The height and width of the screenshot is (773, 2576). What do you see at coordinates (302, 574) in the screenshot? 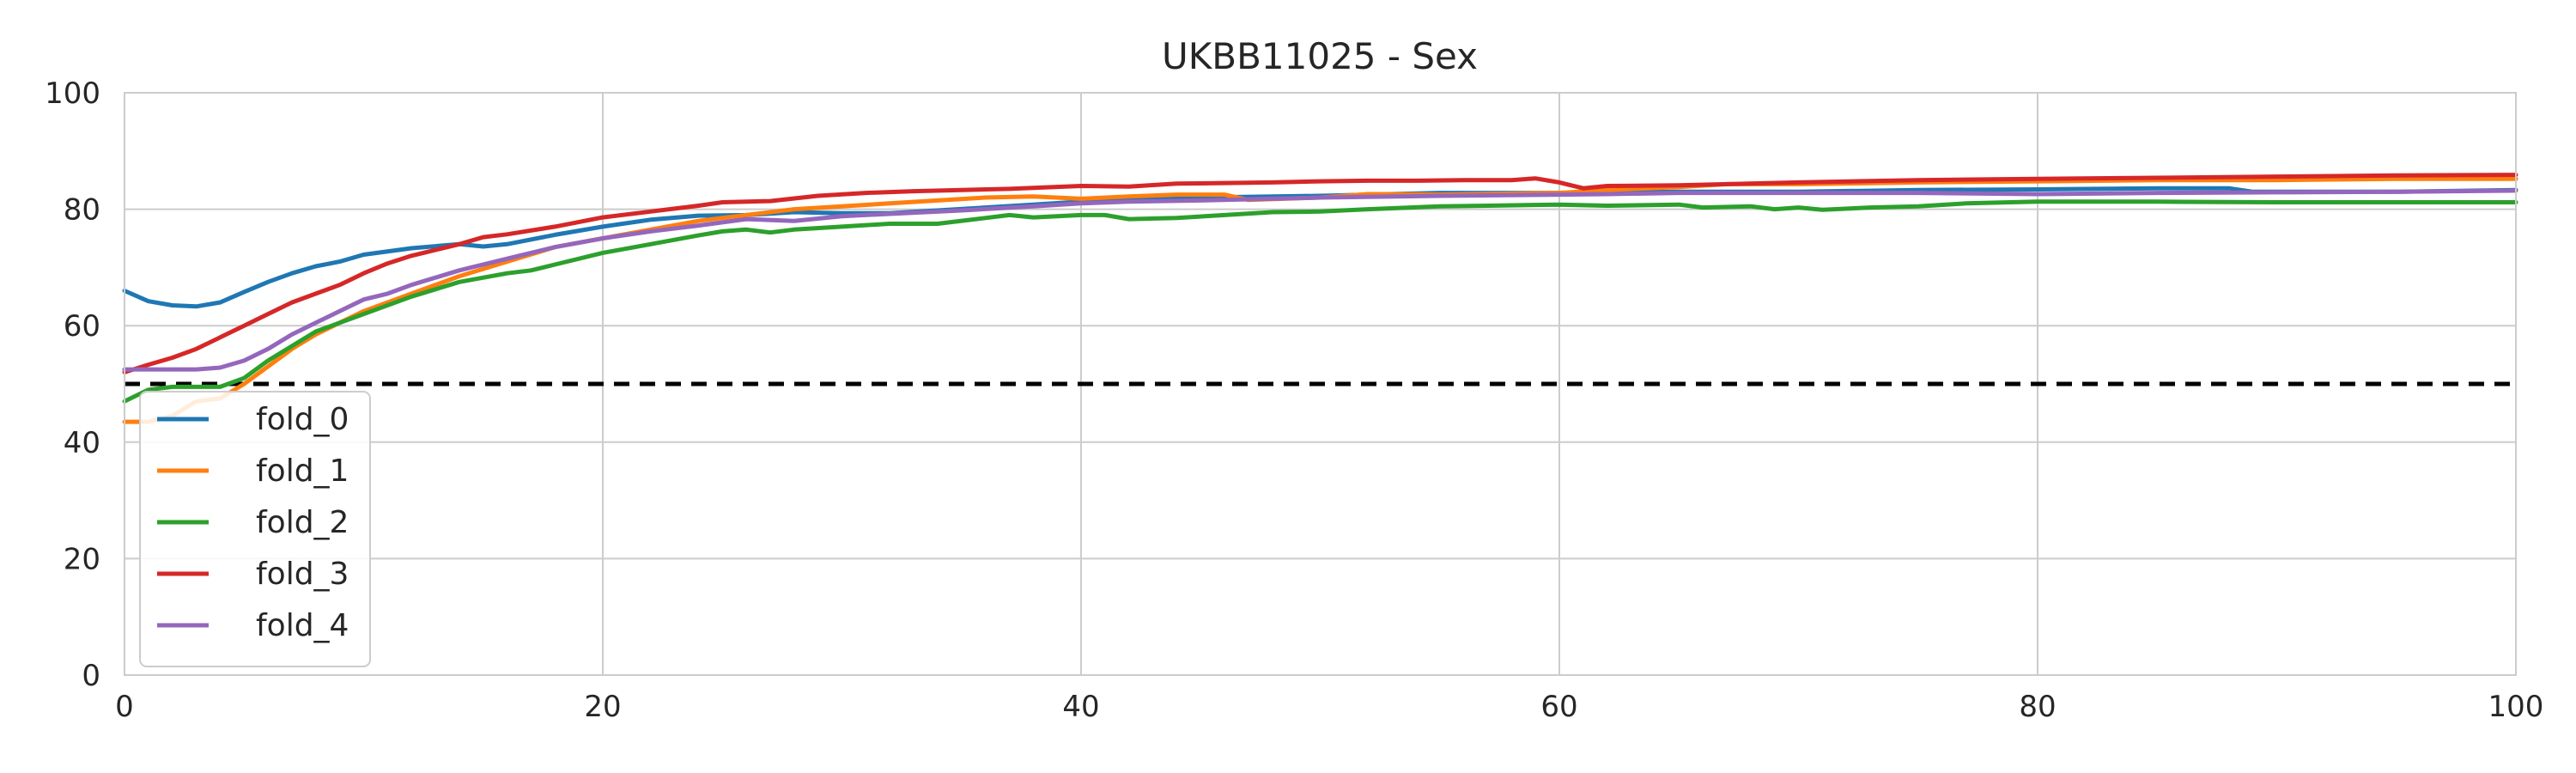
I see `legend-label: fold_3` at bounding box center [302, 574].